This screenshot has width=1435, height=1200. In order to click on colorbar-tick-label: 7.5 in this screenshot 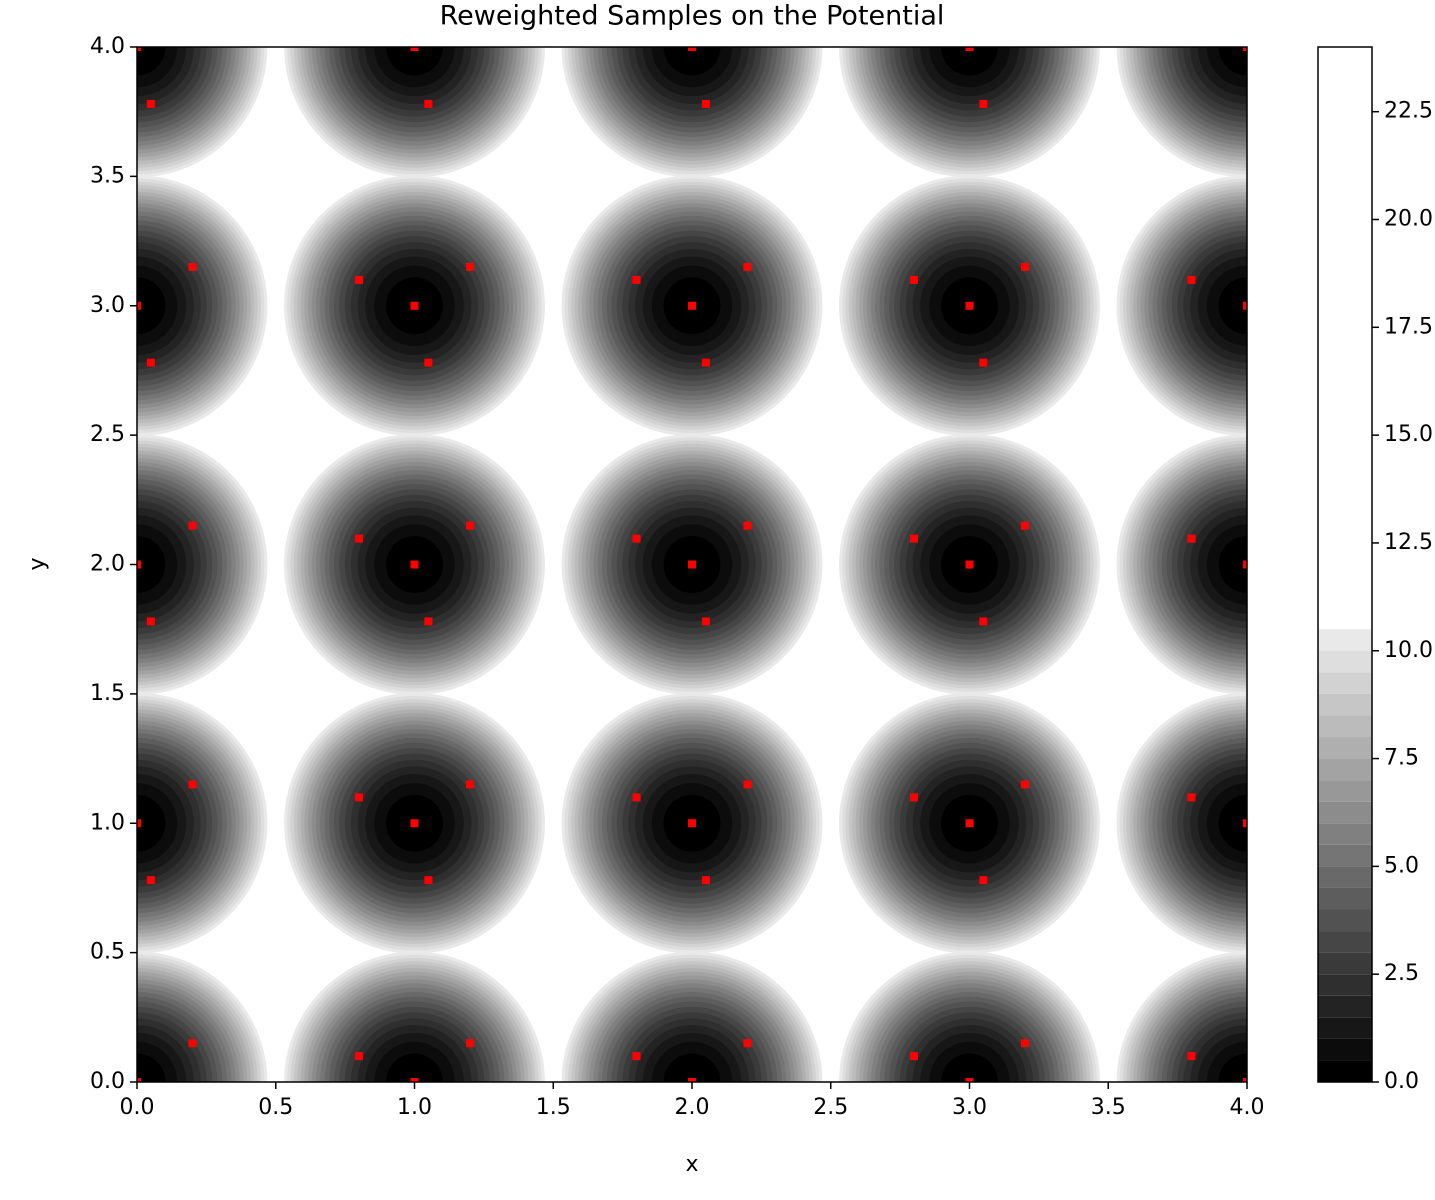, I will do `click(1401, 758)`.